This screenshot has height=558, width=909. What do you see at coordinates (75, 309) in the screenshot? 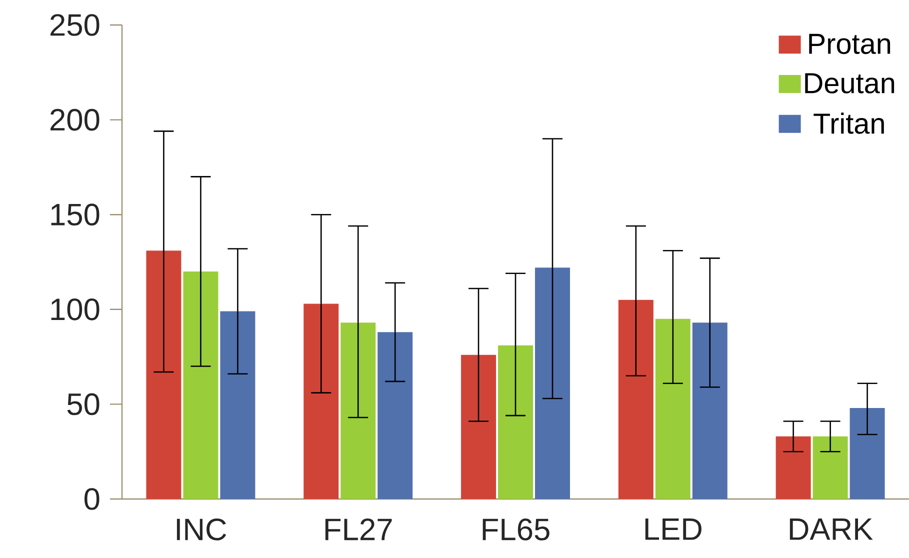
I see `y-tick-label: 100` at bounding box center [75, 309].